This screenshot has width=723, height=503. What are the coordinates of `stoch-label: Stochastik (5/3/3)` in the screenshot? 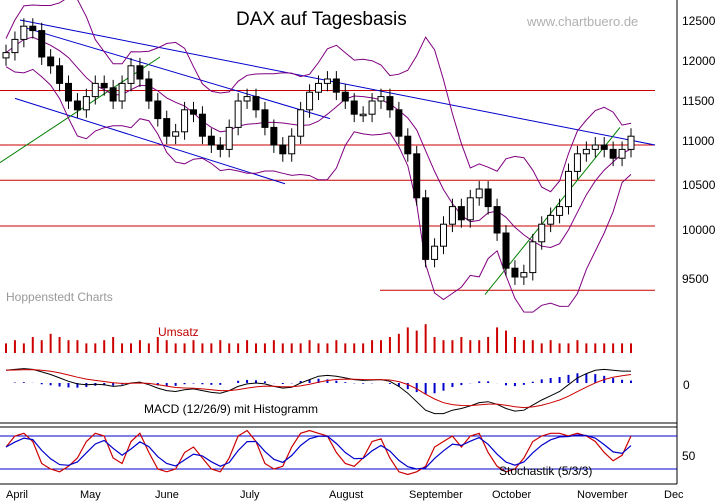 It's located at (545, 471).